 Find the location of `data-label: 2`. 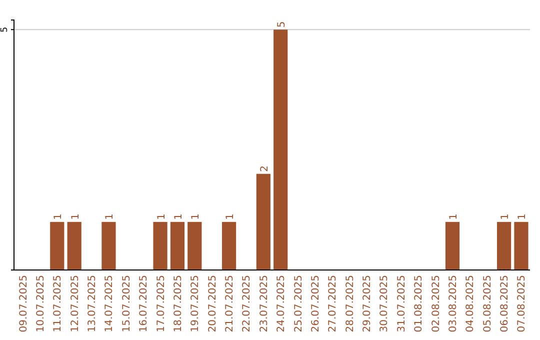

data-label: 2 is located at coordinates (264, 168).